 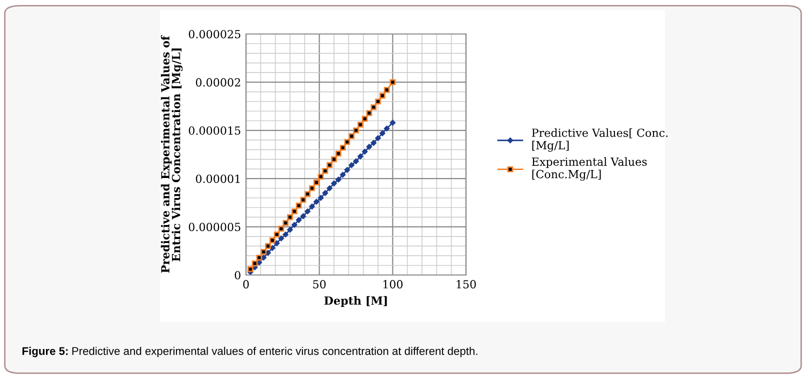 I want to click on x-tick-label: 50, so click(x=319, y=284).